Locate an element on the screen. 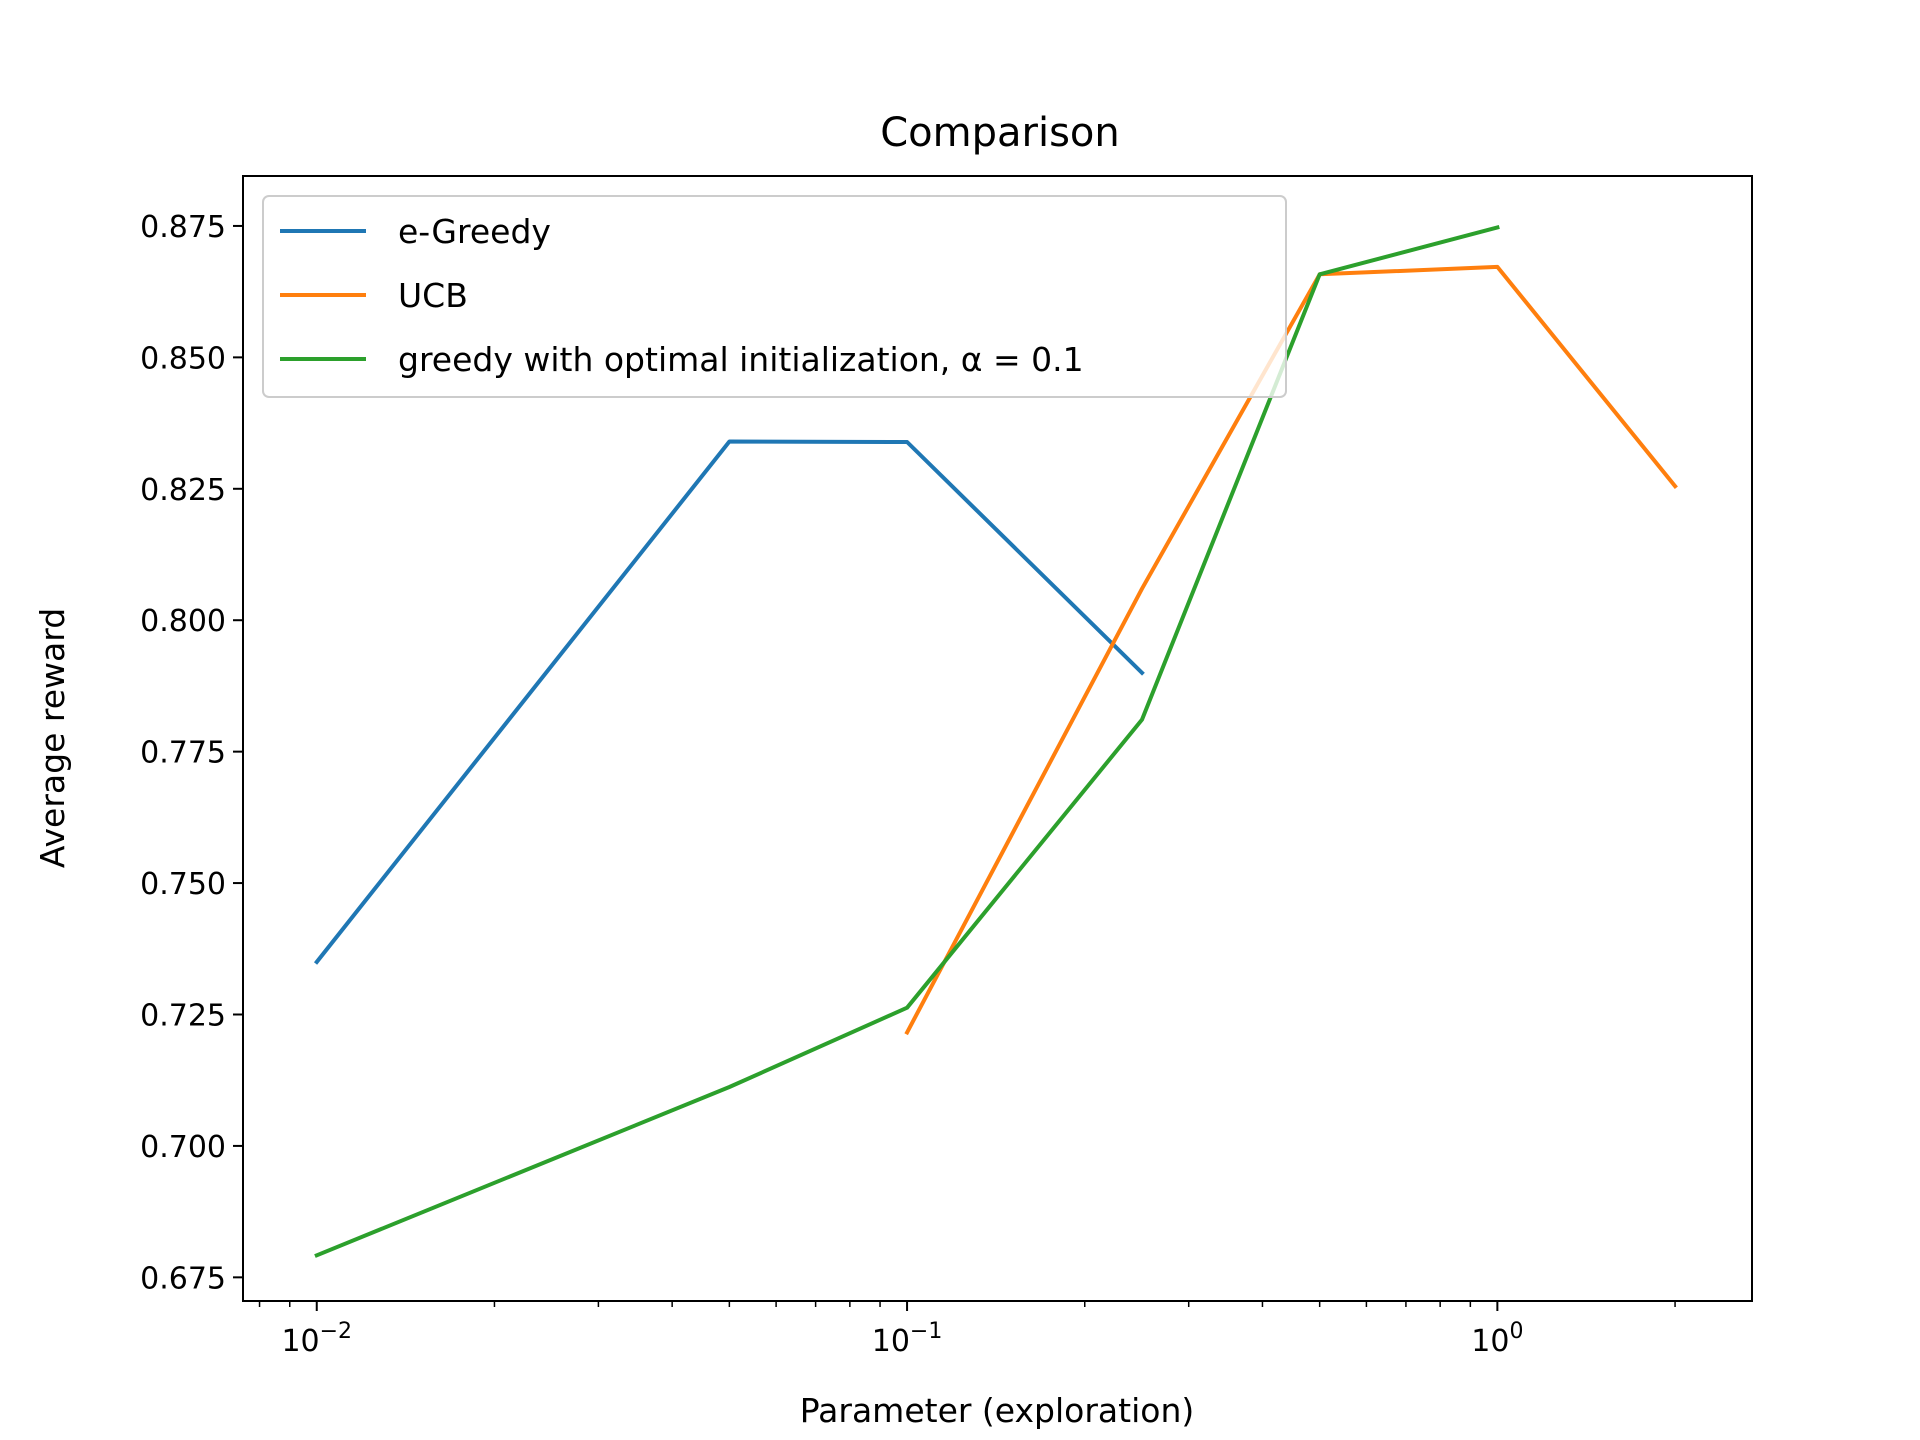 The image size is (1920, 1440). legend-label: e-Greedy is located at coordinates (474, 231).